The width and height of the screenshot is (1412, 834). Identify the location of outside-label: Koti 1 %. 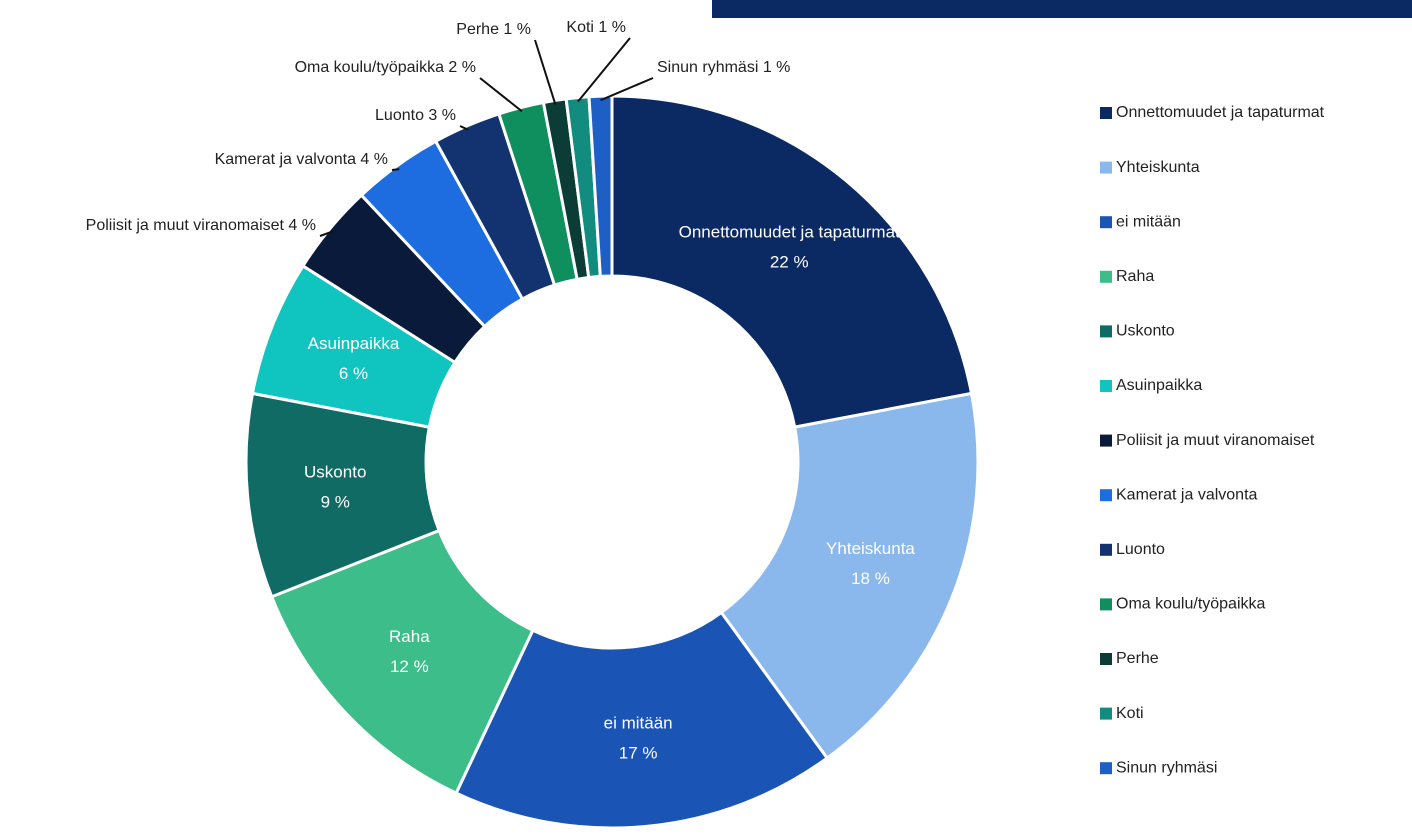
(596, 27).